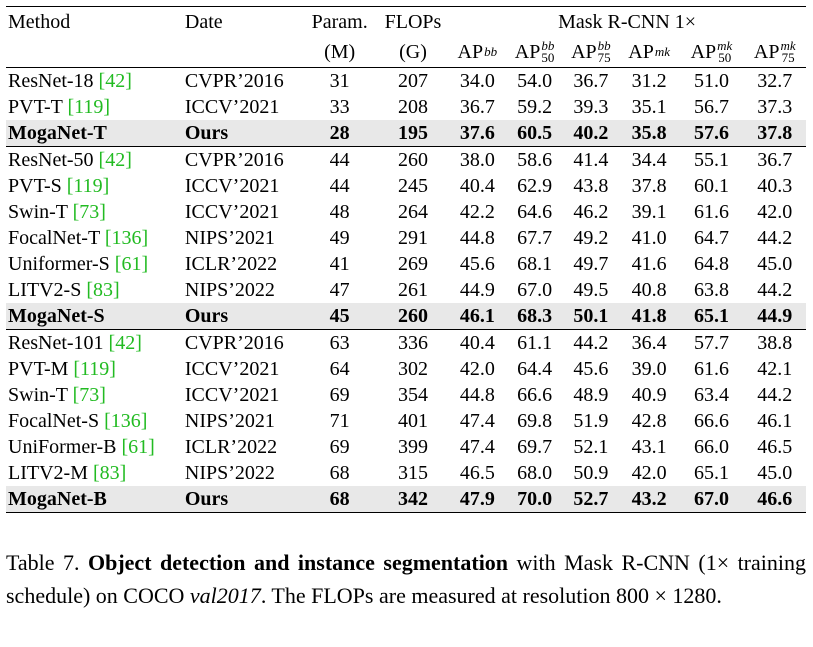  I want to click on method-name: Swin-T, so click(38, 395).